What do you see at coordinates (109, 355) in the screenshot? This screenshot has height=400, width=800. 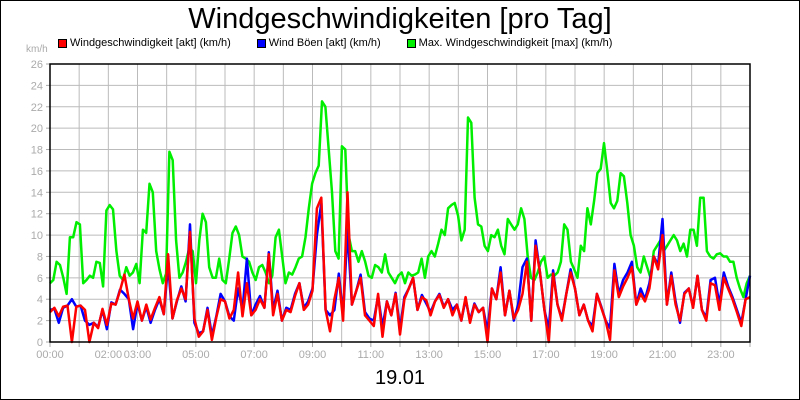 I see `x-tick-label: 02:00` at bounding box center [109, 355].